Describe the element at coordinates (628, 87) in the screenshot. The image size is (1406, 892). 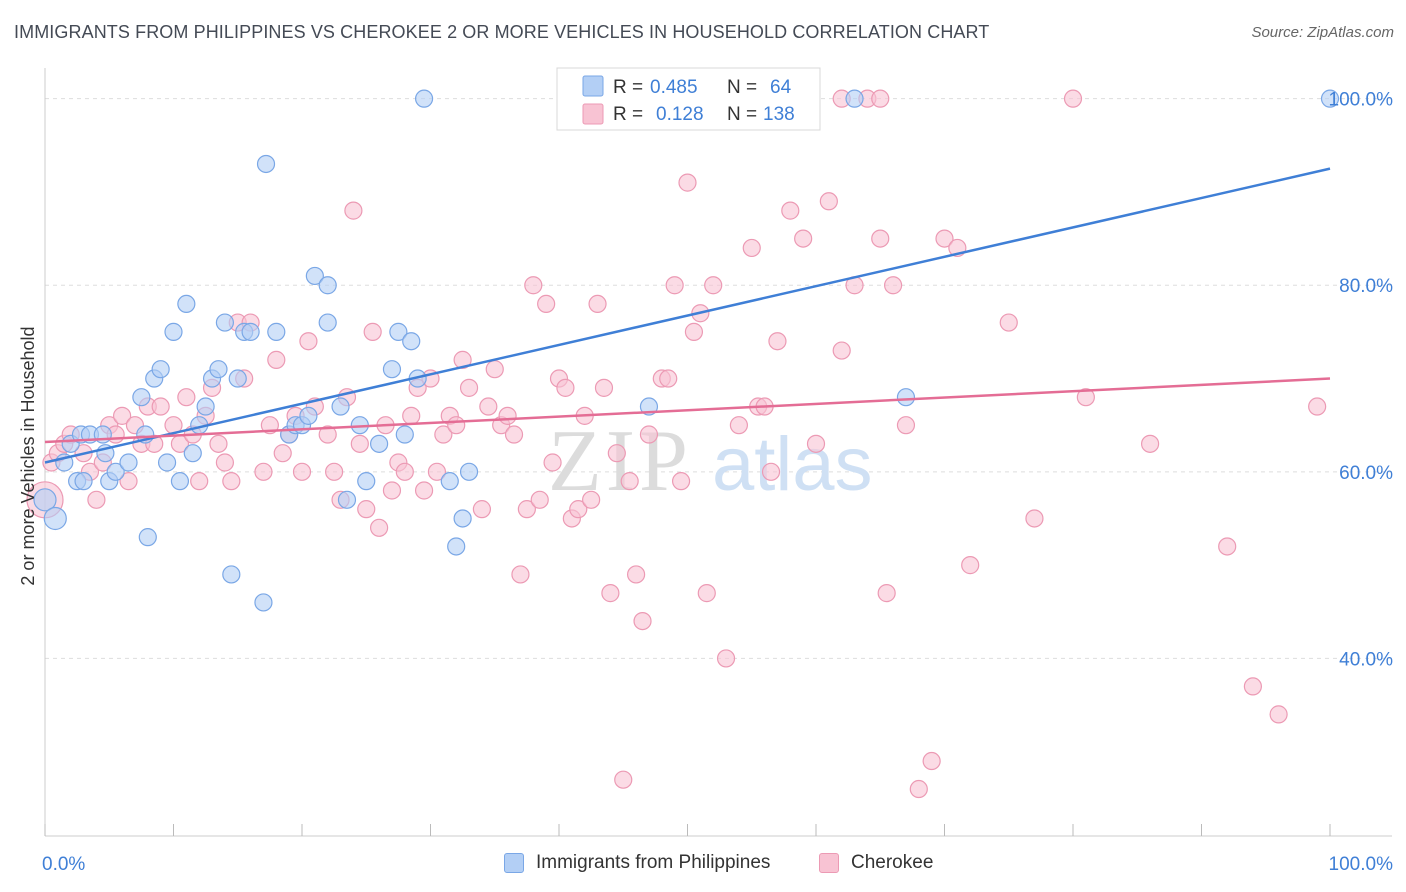
I see `stats-r-label-1: R =` at that location.